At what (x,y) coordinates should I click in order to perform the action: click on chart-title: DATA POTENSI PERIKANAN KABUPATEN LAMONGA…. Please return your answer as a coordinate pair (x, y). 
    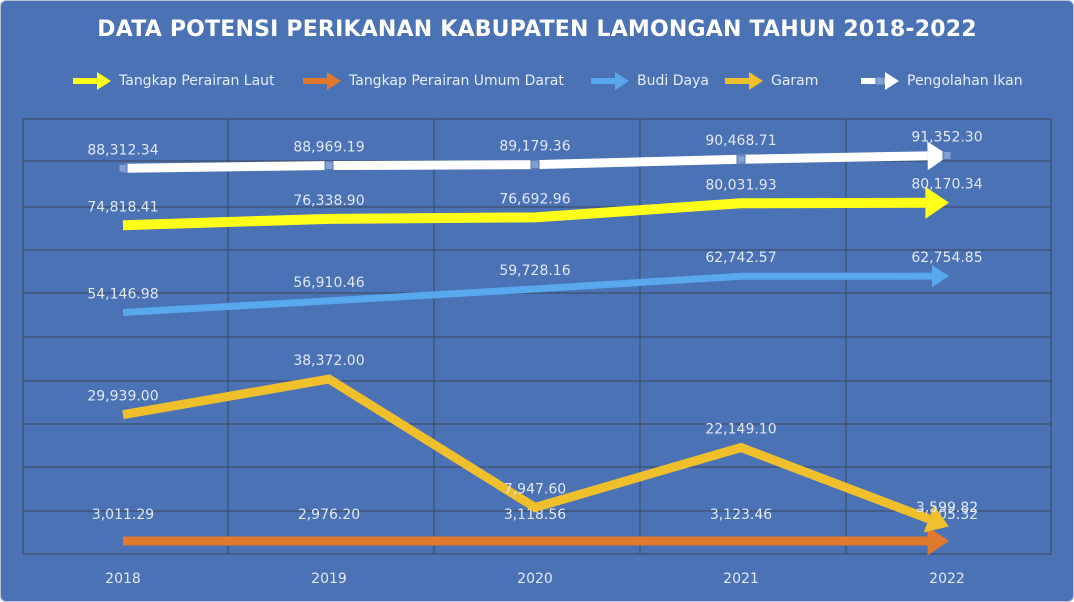
    Looking at the image, I should click on (537, 29).